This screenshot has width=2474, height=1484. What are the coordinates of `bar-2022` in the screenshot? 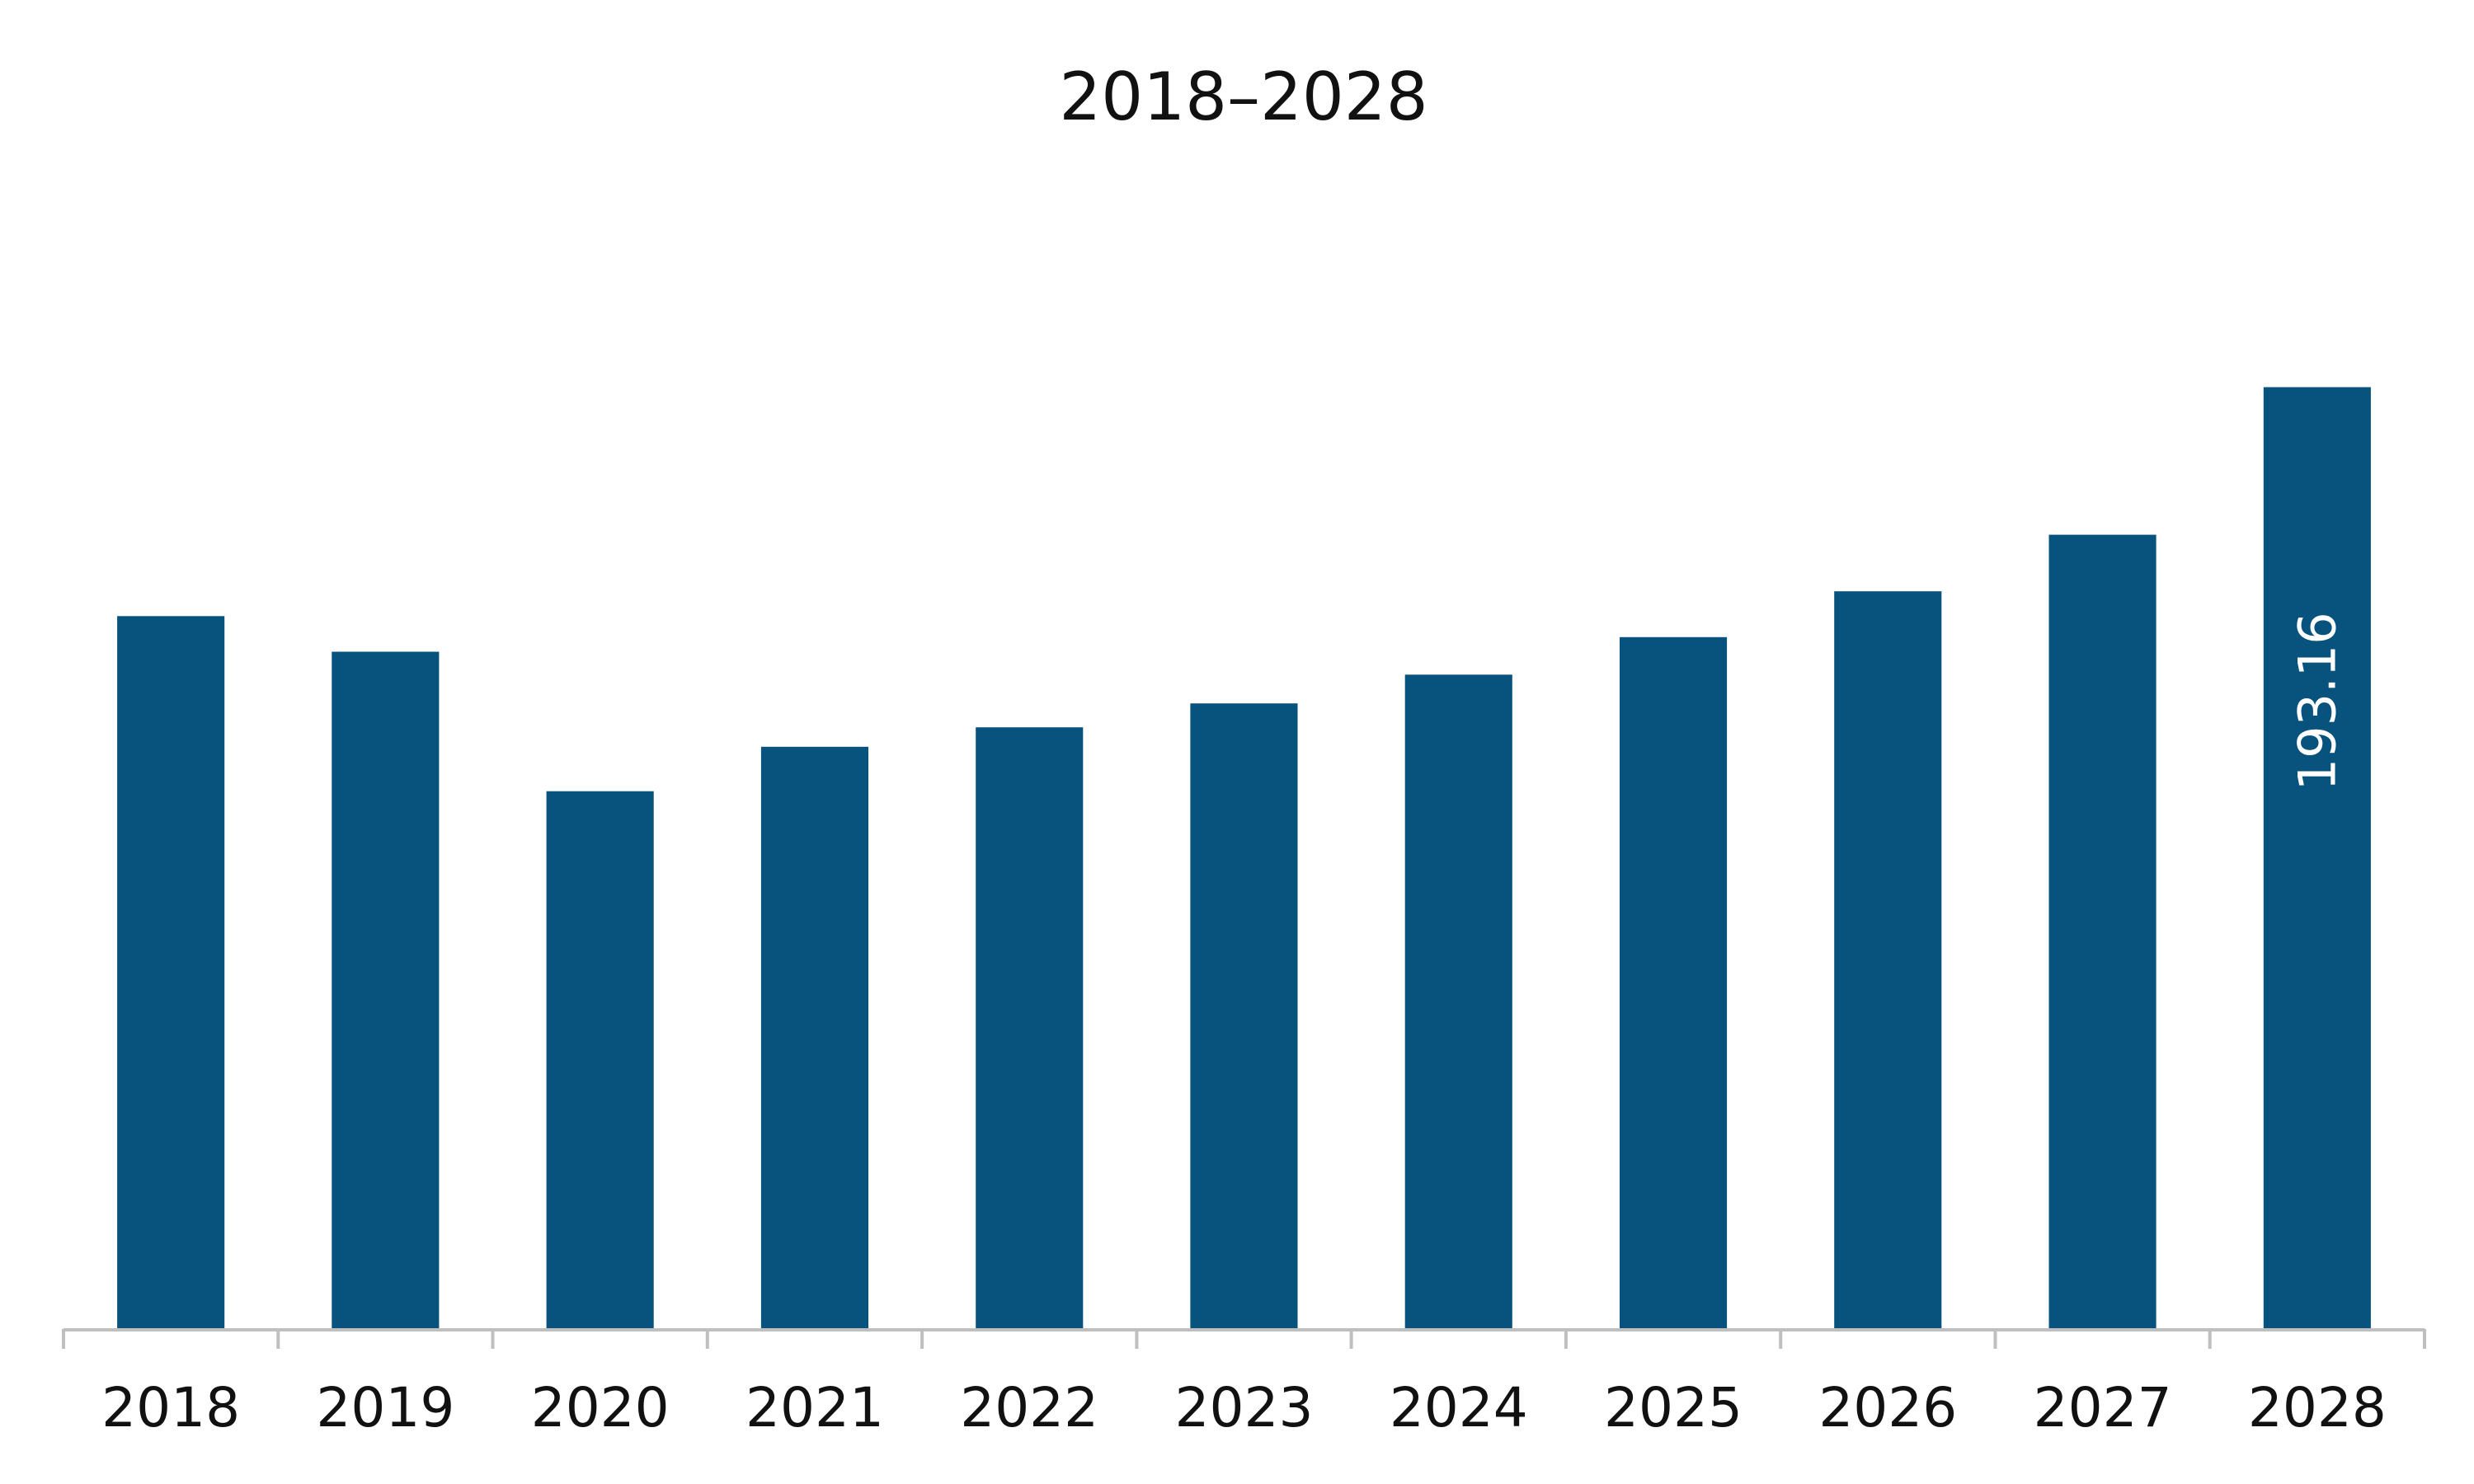 It's located at (1030, 1028).